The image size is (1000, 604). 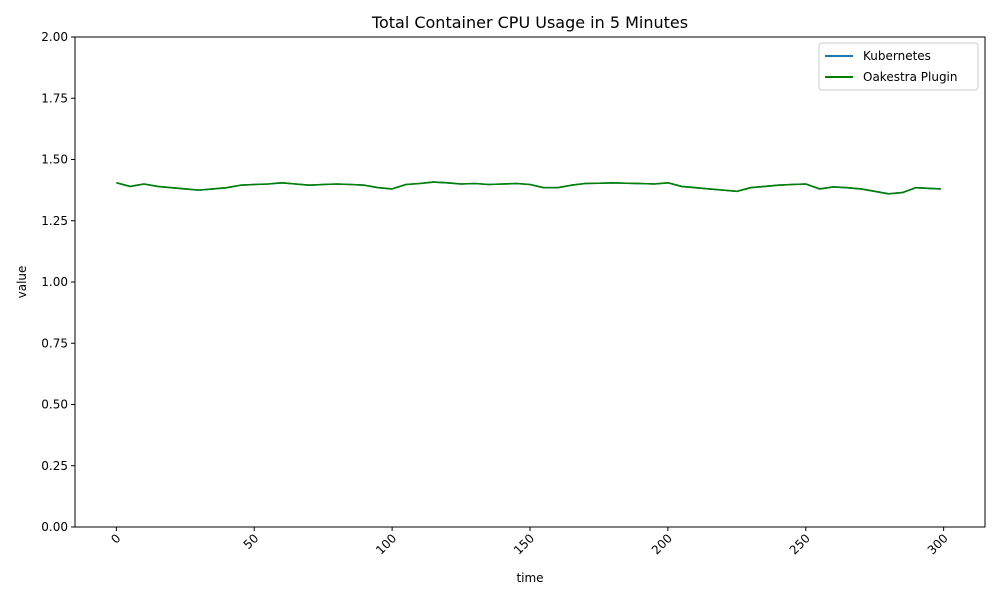 I want to click on series-line-oakestra-plugin, so click(x=528, y=188).